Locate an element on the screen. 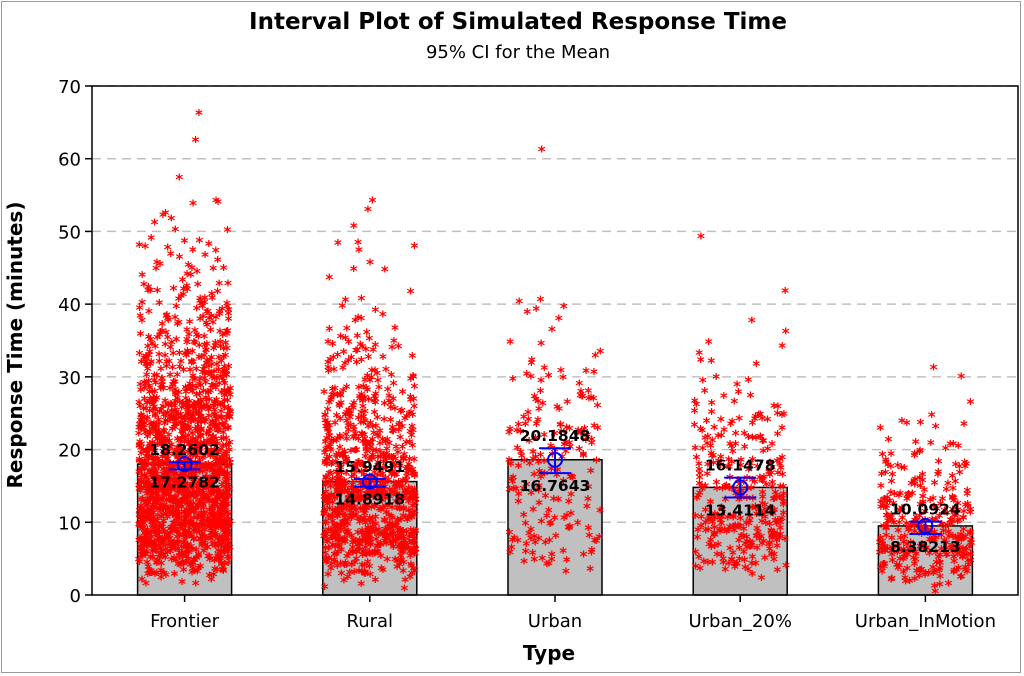 This screenshot has height=676, width=1024. y-tick-label: 70 is located at coordinates (69, 87).